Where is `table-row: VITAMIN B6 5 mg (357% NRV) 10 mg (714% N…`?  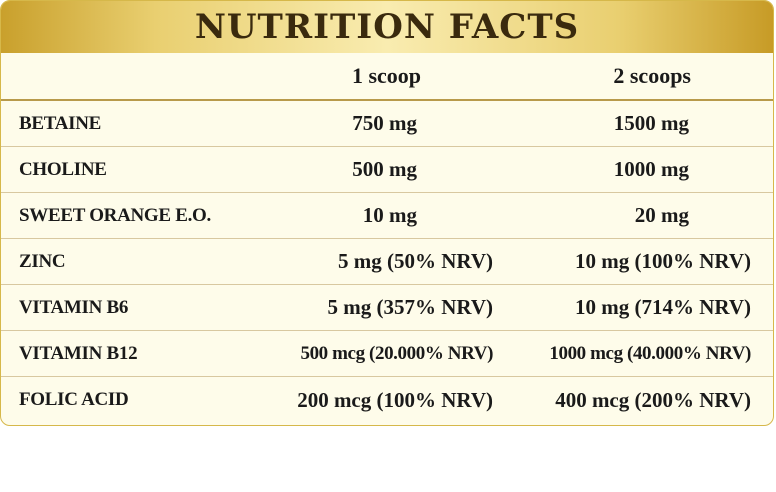 table-row: VITAMIN B6 5 mg (357% NRV) 10 mg (714% N… is located at coordinates (387, 308).